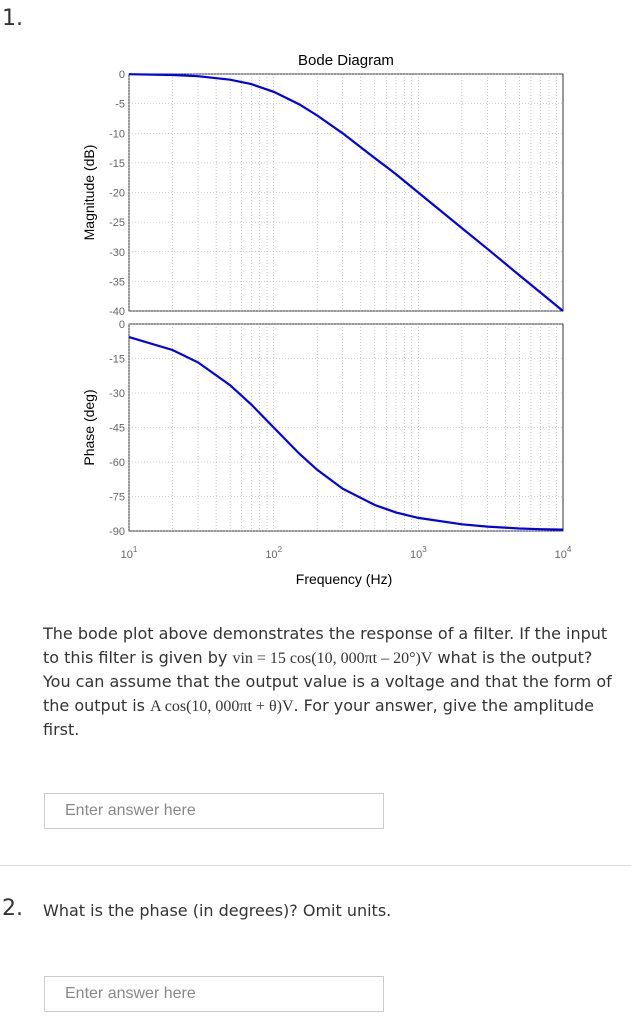  What do you see at coordinates (563, 553) in the screenshot?
I see `x-tick-label: 10⁴` at bounding box center [563, 553].